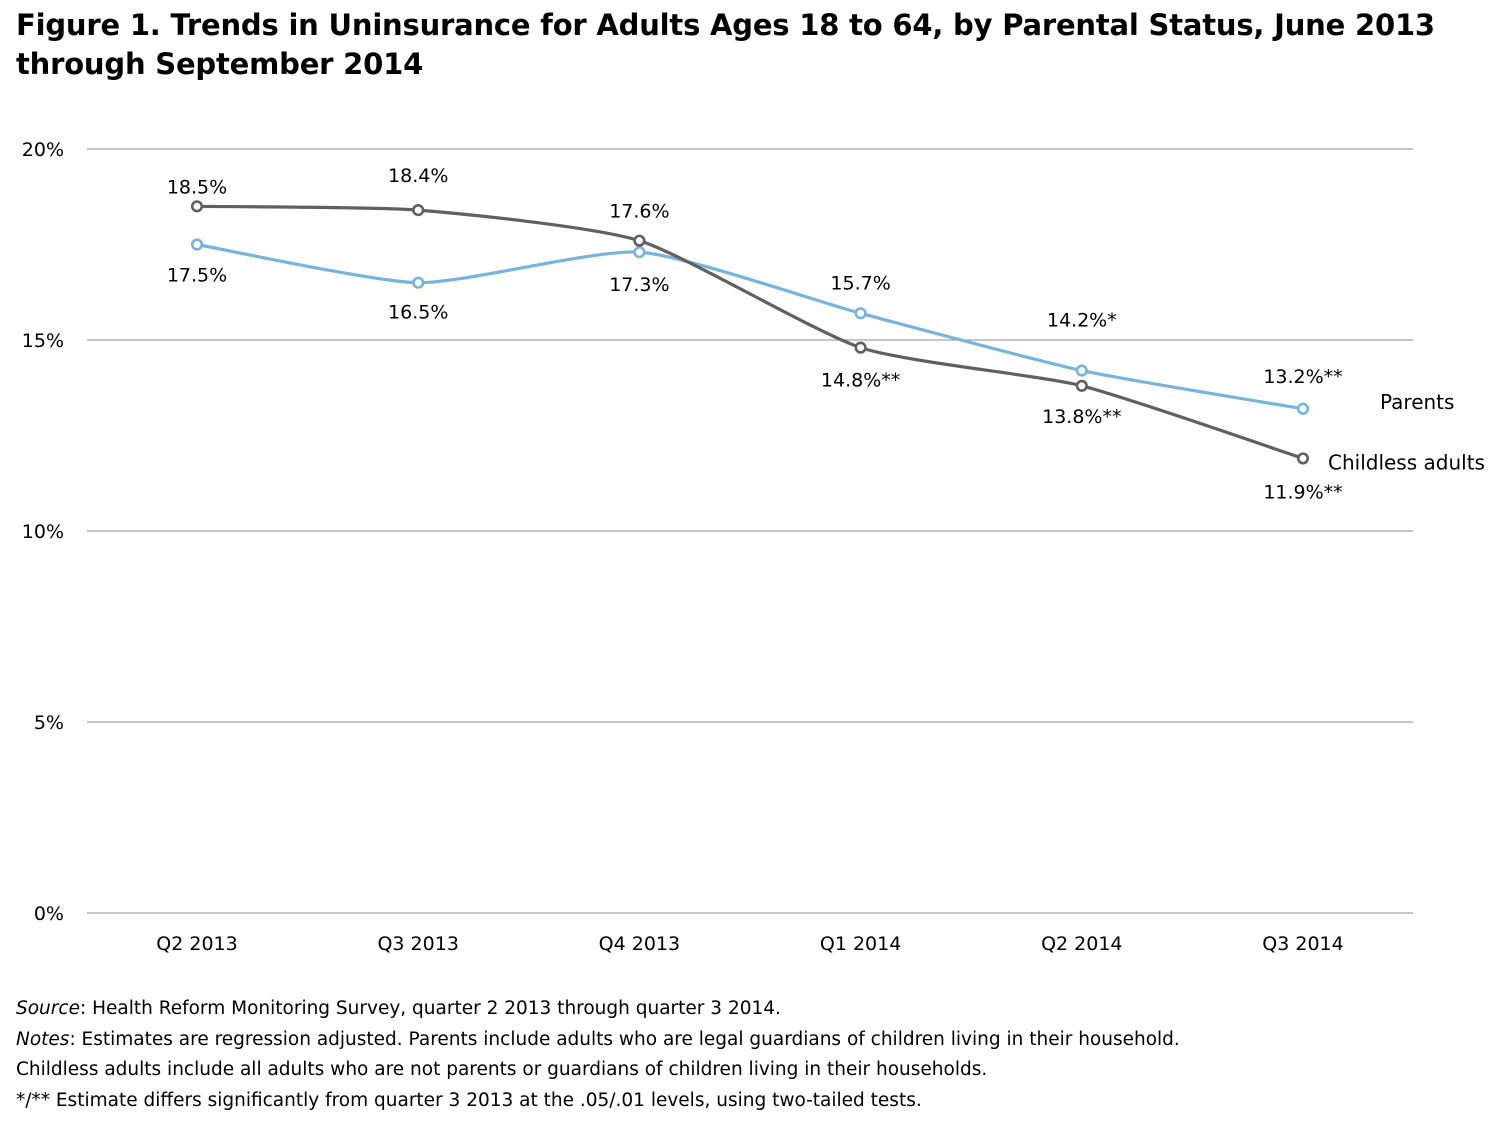  Describe the element at coordinates (48, 1008) in the screenshot. I see `source-label: Source` at that location.